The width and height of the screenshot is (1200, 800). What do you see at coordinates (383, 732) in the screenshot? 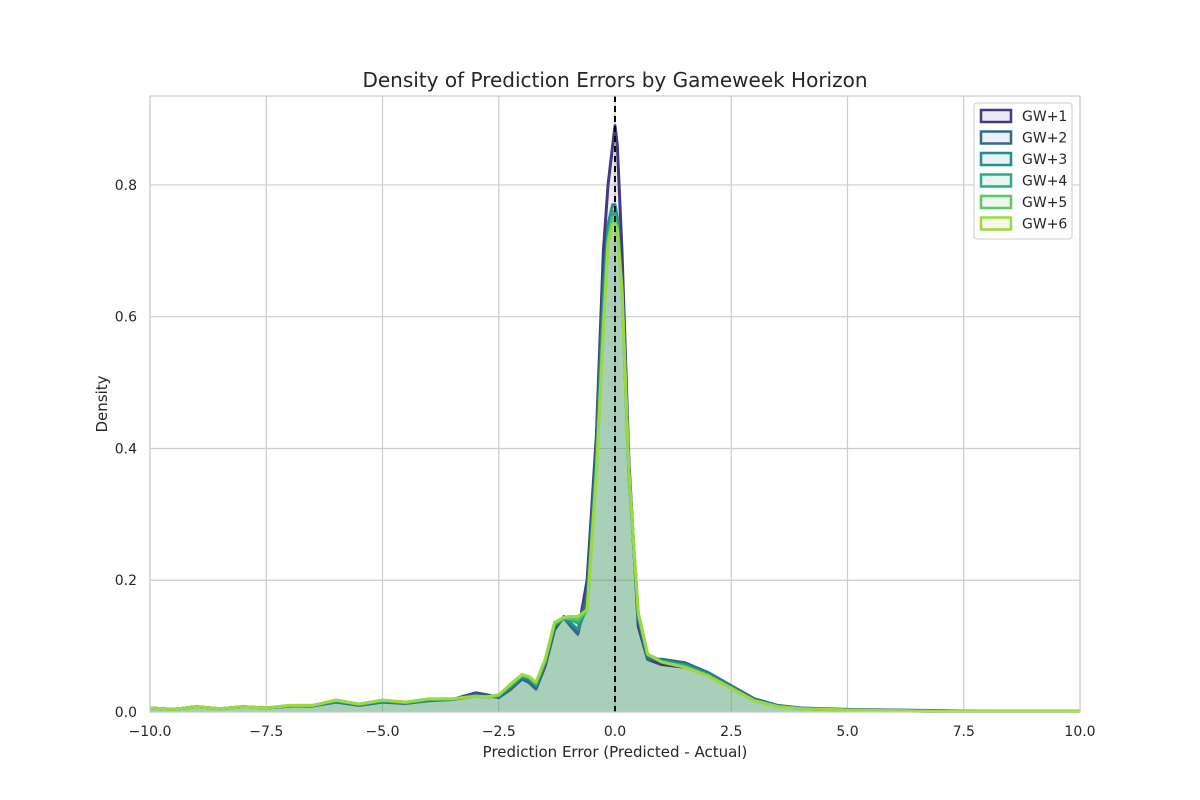
I see `x-tick-label: −5.0` at bounding box center [383, 732].